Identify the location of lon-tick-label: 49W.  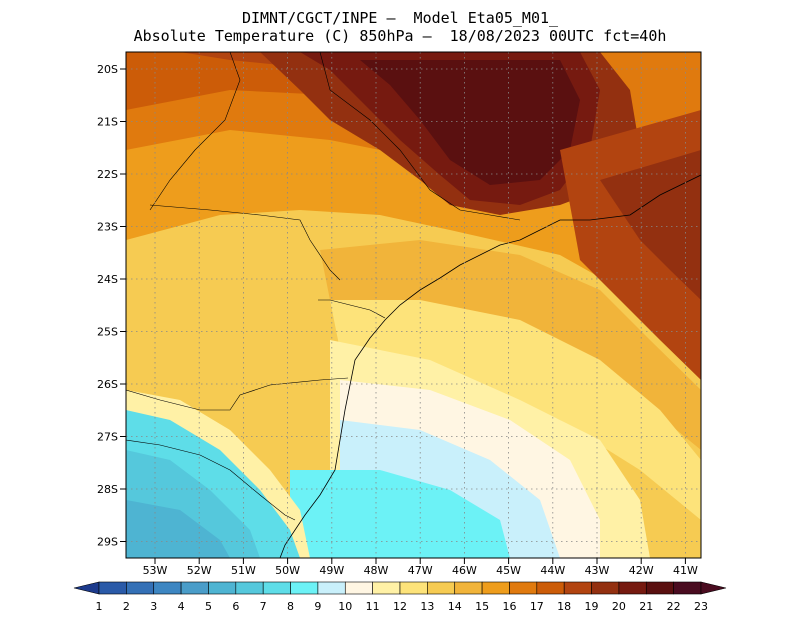
(331, 570).